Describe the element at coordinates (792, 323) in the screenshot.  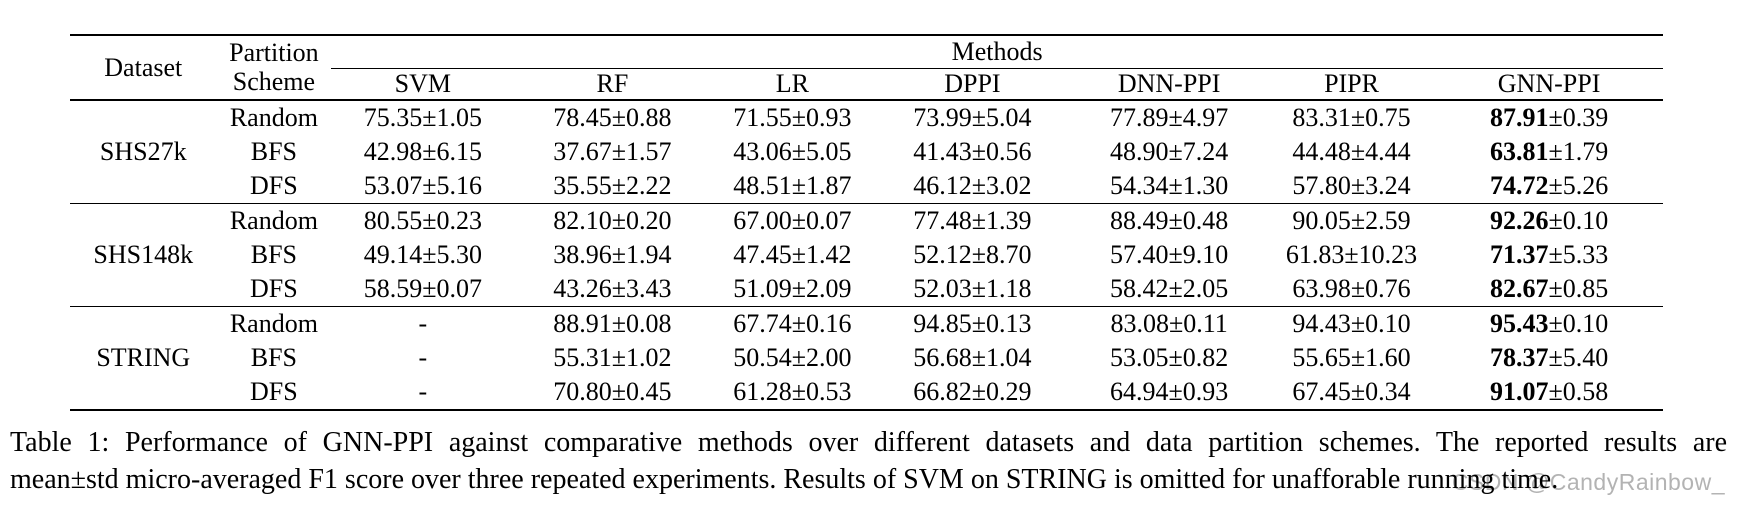
I see `value-cell: 67.74±0.16` at that location.